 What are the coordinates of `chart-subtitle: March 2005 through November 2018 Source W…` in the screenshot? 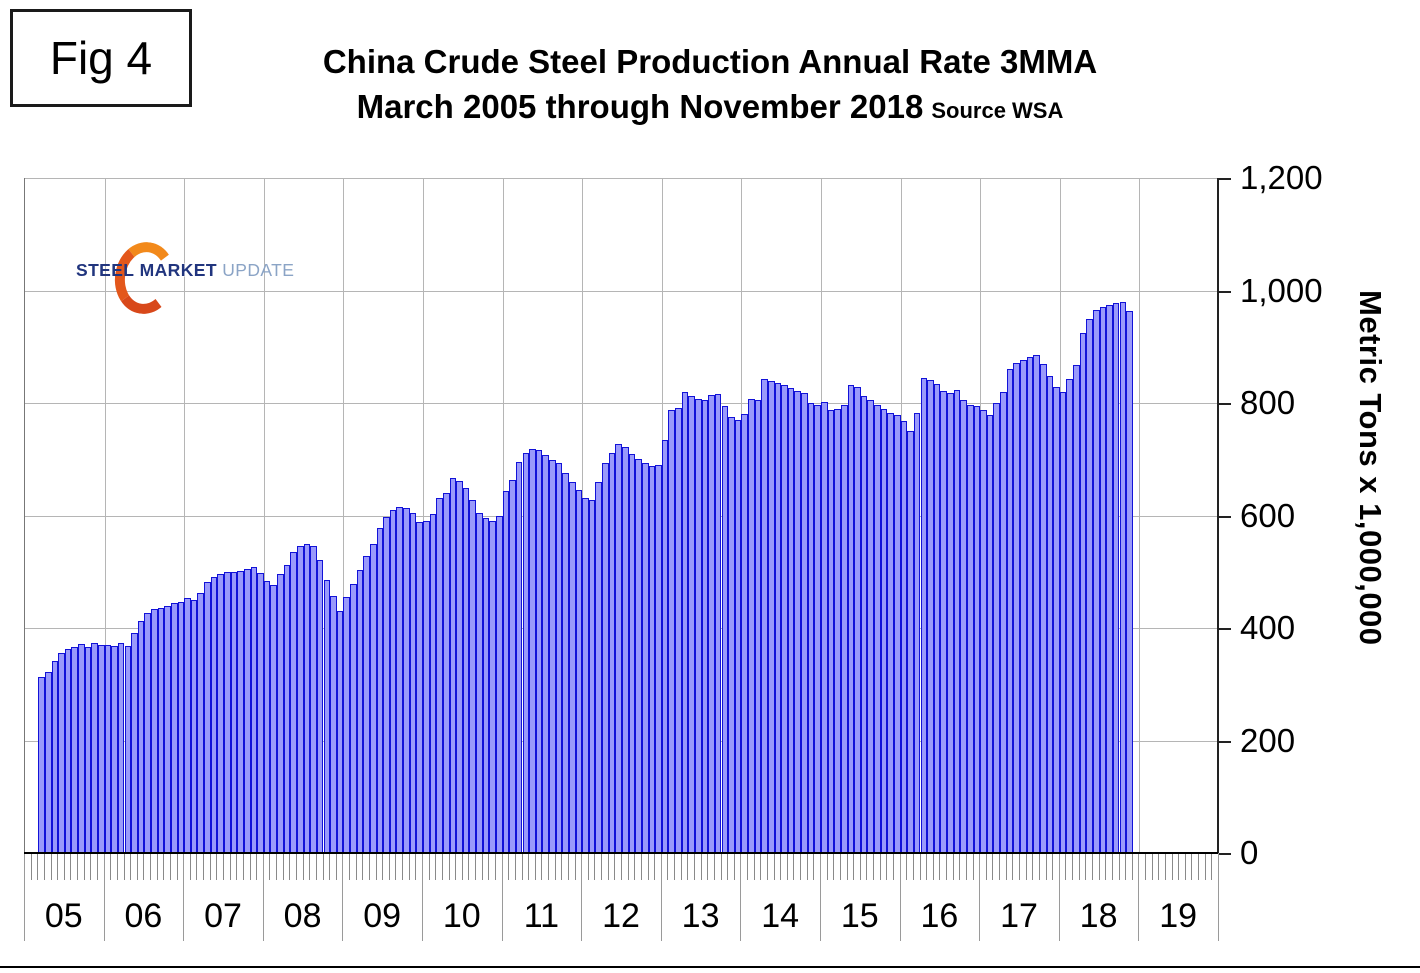 It's located at (710, 107).